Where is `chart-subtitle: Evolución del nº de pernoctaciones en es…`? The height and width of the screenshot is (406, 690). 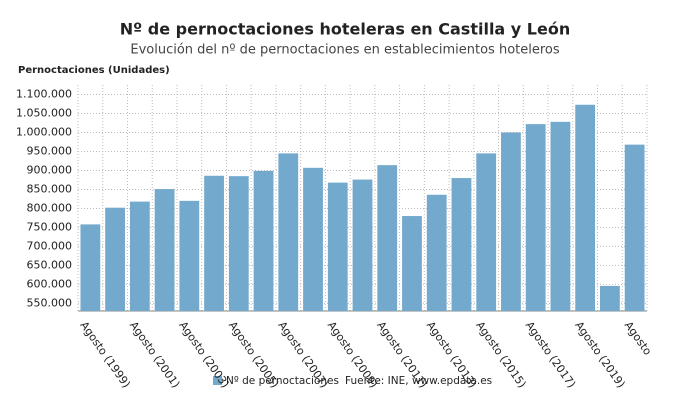 chart-subtitle: Evolución del nº de pernoctaciones en es… is located at coordinates (345, 50).